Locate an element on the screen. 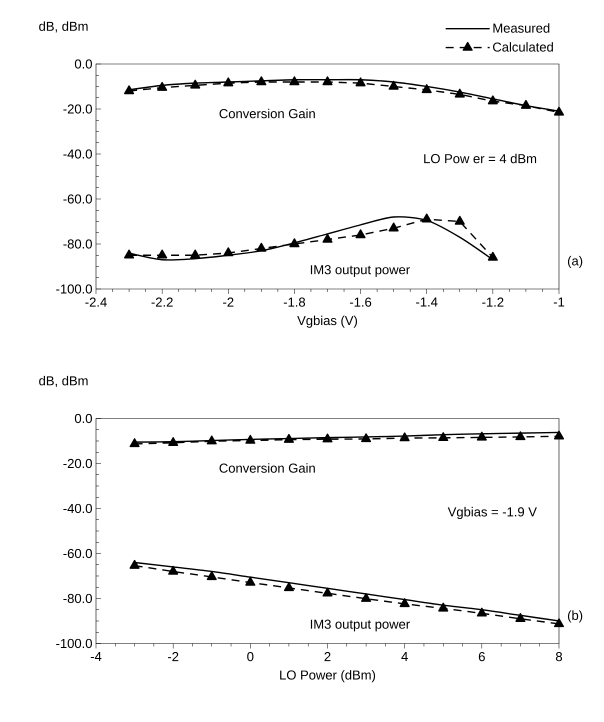  text: (b) is located at coordinates (575, 616).